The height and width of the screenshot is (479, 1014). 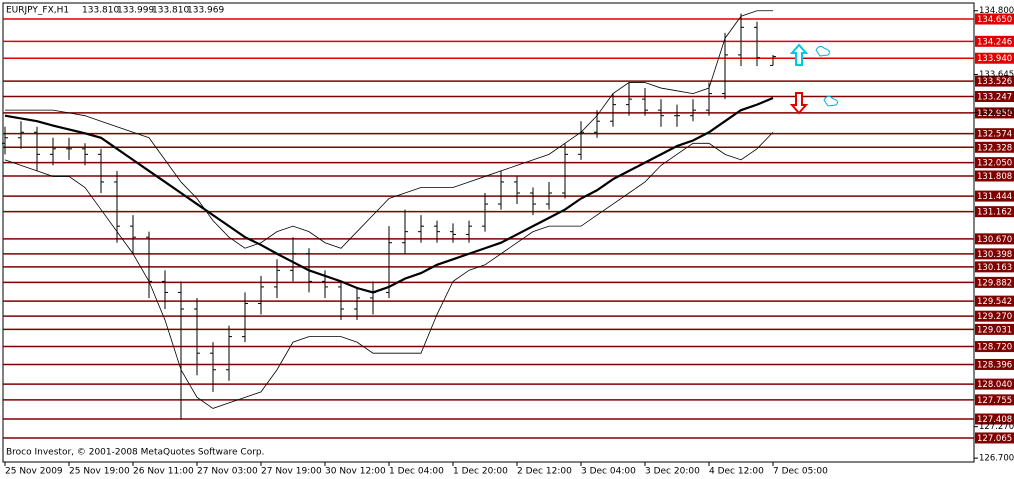 What do you see at coordinates (996, 75) in the screenshot?
I see `y-tick-label: 133.645` at bounding box center [996, 75].